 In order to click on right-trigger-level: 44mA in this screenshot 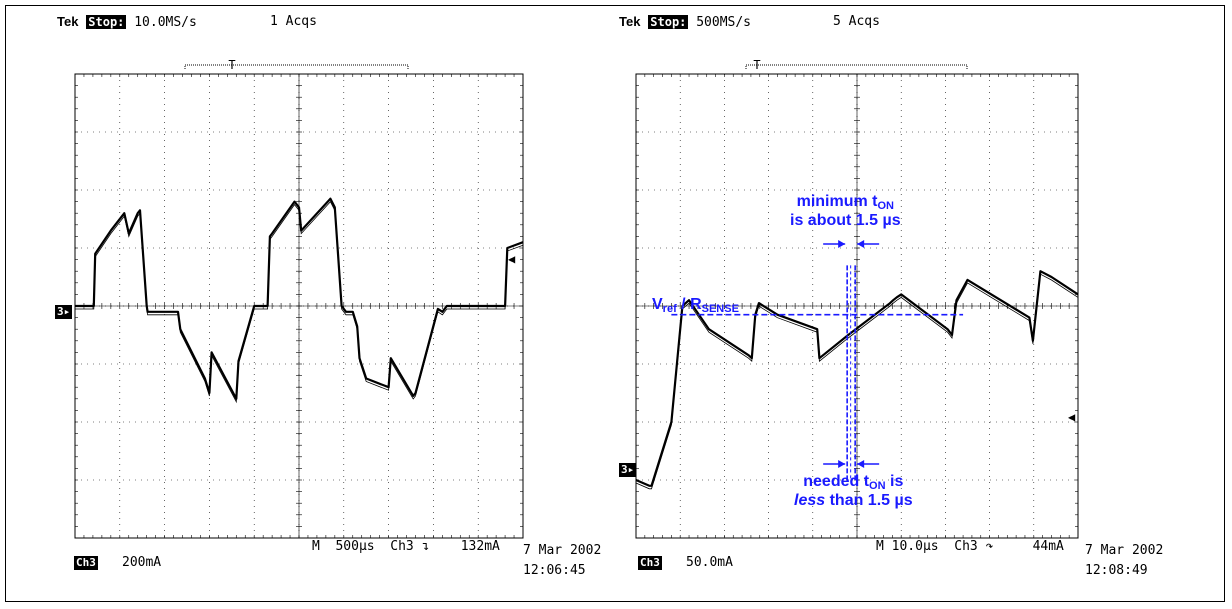, I will do `click(1048, 546)`.